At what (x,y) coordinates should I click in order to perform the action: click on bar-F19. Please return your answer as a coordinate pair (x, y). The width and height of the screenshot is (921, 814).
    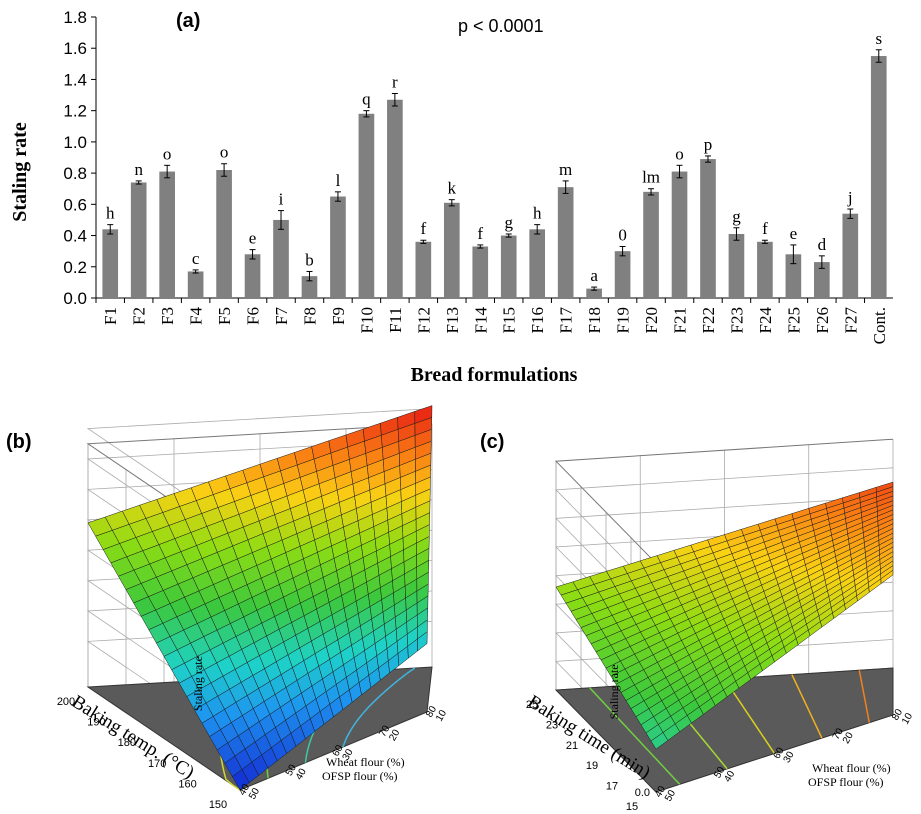
    Looking at the image, I should click on (622, 274).